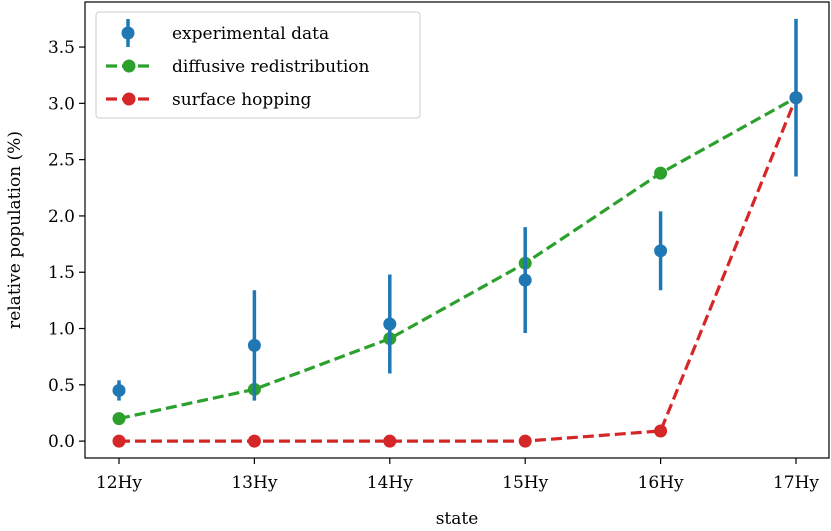 This screenshot has width=831, height=531. I want to click on x-tick-label-4: 16Hy, so click(661, 483).